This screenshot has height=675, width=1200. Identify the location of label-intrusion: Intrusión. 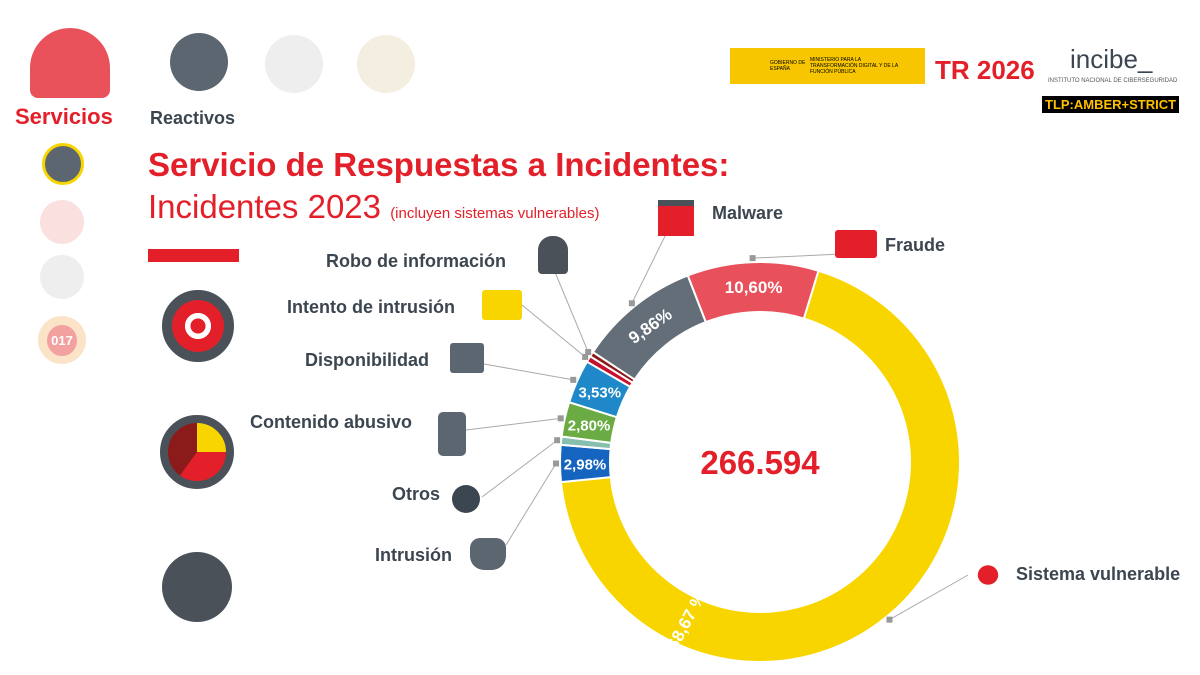
(413, 555).